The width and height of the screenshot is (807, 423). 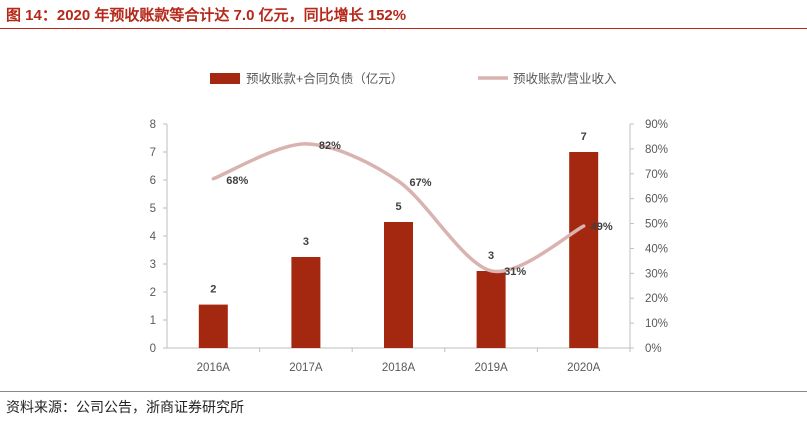 What do you see at coordinates (656, 249) in the screenshot?
I see `y-right-tick-label: 40%` at bounding box center [656, 249].